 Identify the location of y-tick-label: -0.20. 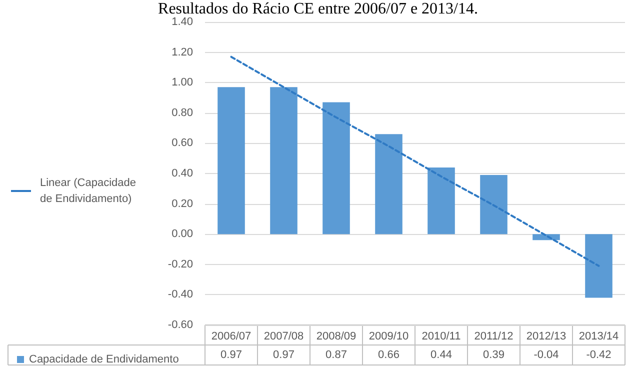
(180, 264).